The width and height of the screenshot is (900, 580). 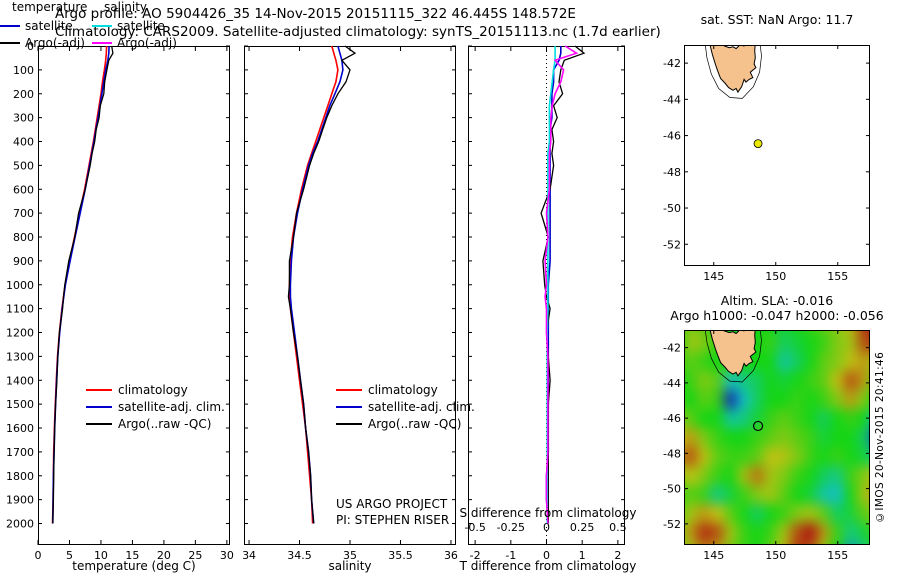 What do you see at coordinates (880, 437) in the screenshot?
I see `imos-copyright-text: ©IMOS 20-Nov-2015 20:41:46` at bounding box center [880, 437].